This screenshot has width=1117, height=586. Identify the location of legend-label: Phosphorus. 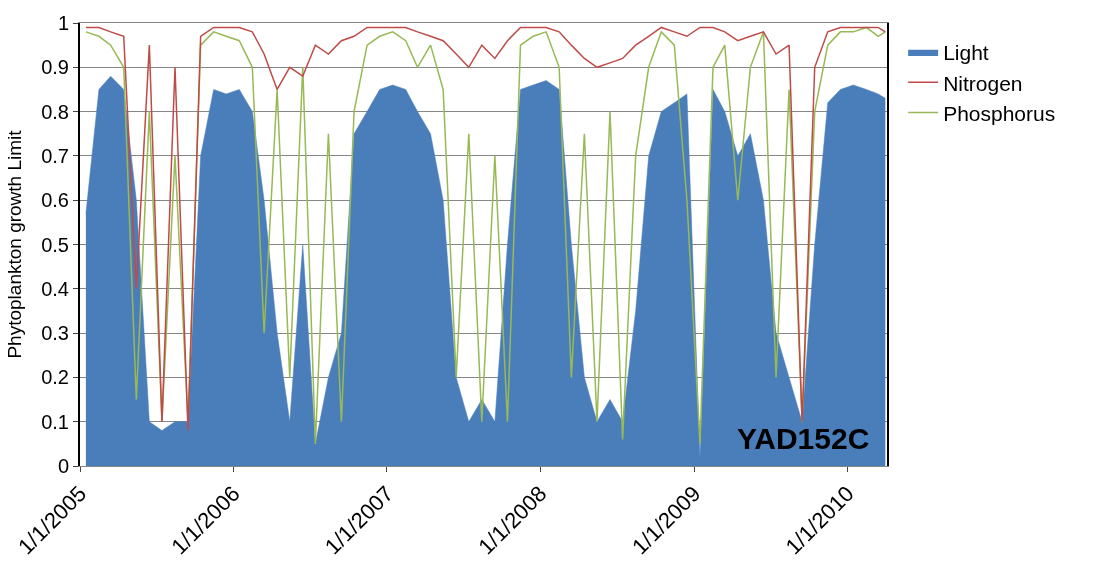
(999, 113).